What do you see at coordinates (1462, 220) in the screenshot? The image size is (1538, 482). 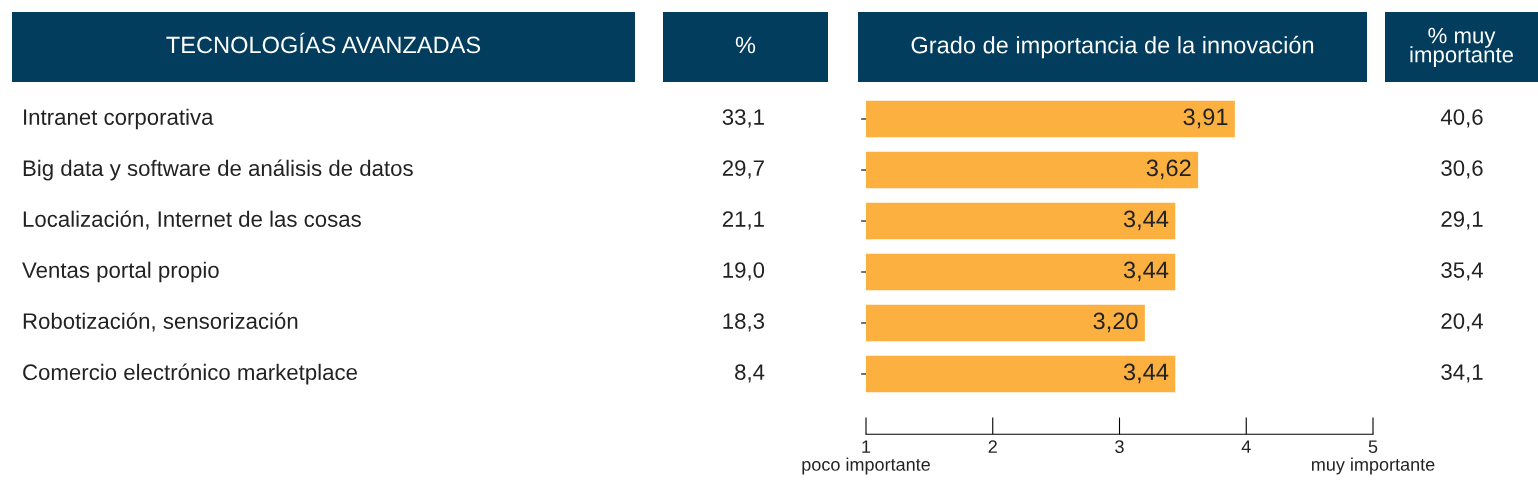 I see `data-label: 29,1` at bounding box center [1462, 220].